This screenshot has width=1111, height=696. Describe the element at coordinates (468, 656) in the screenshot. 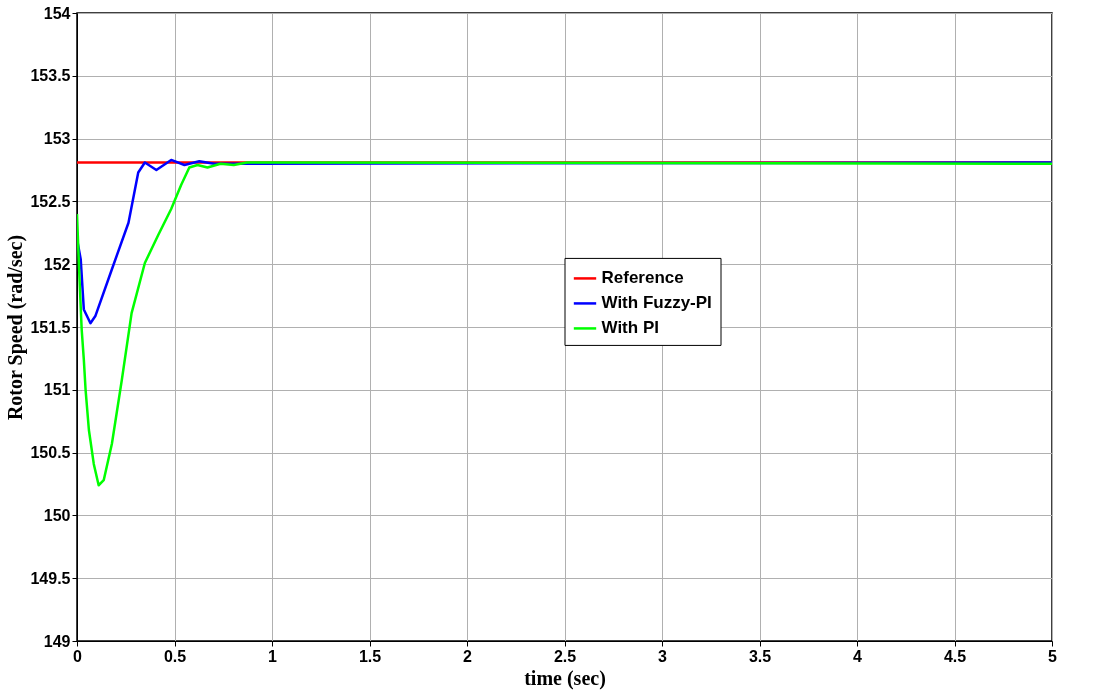

I see `x-tick-label: 2` at that location.